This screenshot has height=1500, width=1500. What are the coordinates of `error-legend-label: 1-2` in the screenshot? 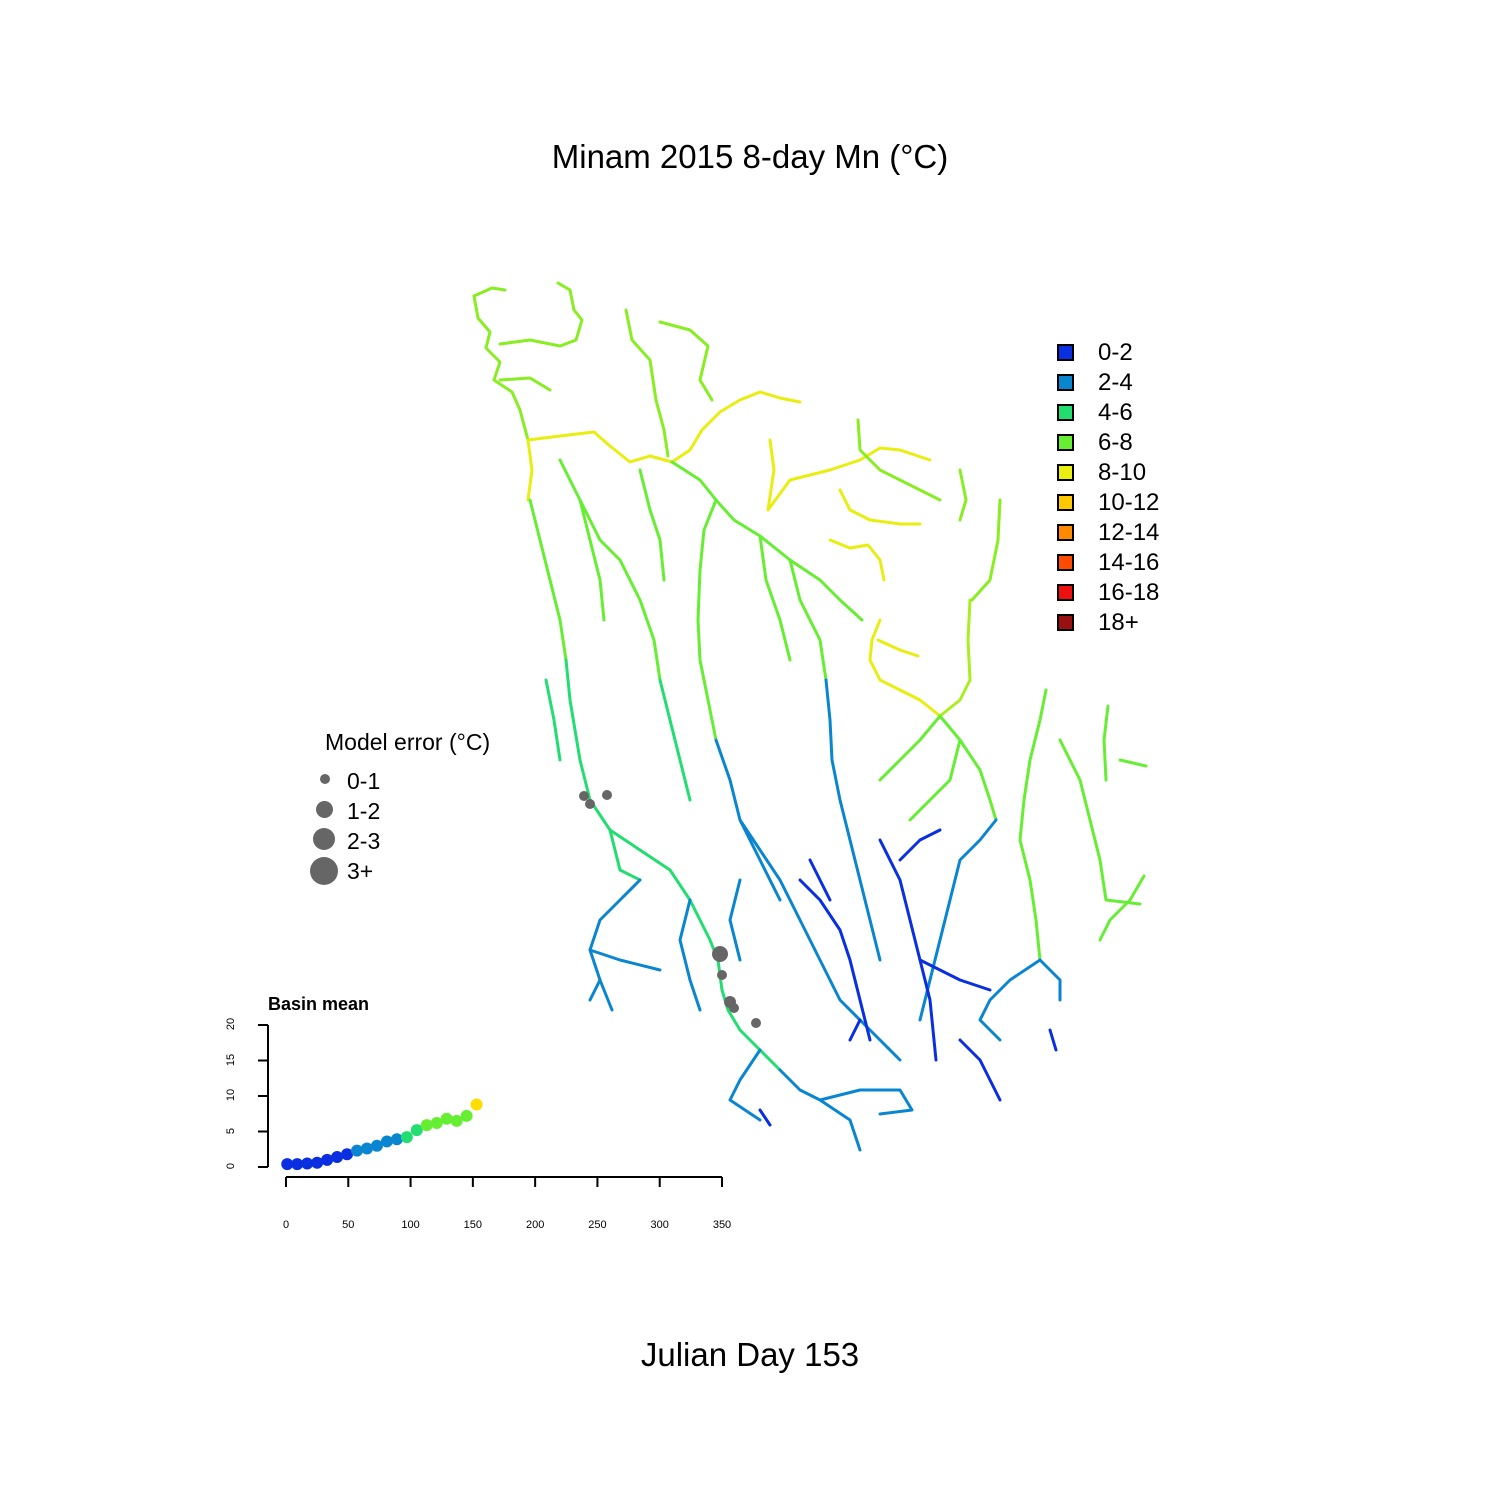 It's located at (364, 811).